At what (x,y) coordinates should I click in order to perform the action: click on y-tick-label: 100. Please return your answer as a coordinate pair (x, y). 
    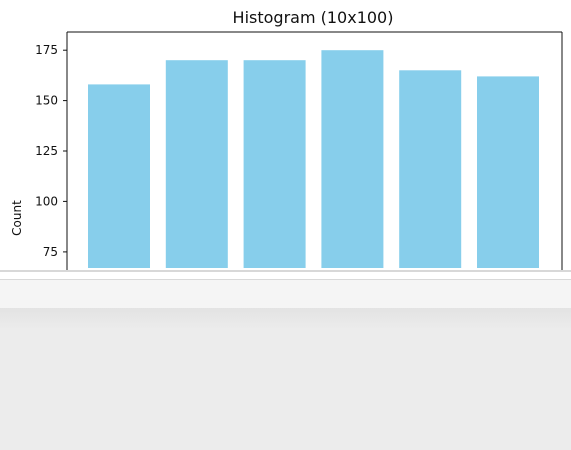
    Looking at the image, I should click on (46, 201).